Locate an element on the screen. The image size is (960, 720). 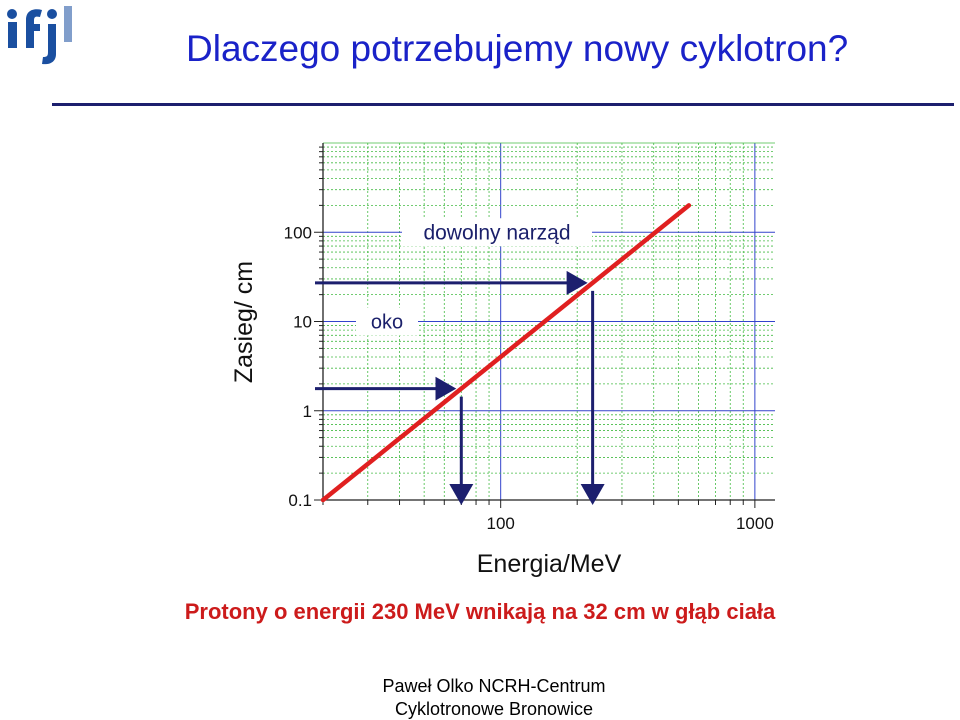
page-title: Dlaczego potrzebujemy nowy cyklotron? is located at coordinates (517, 48).